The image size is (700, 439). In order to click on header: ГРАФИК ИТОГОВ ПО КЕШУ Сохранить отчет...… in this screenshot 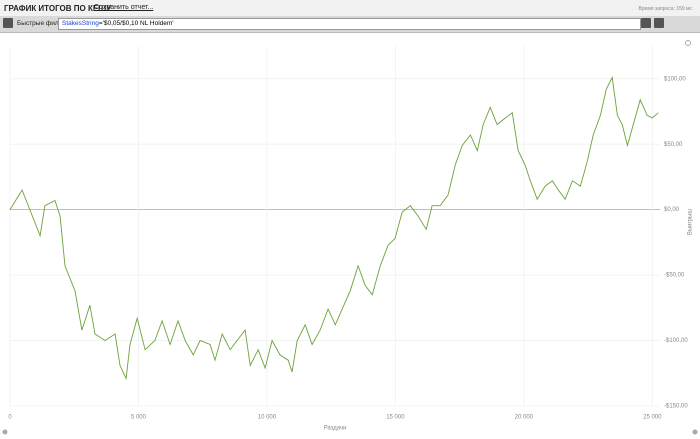, I will do `click(350, 8)`.